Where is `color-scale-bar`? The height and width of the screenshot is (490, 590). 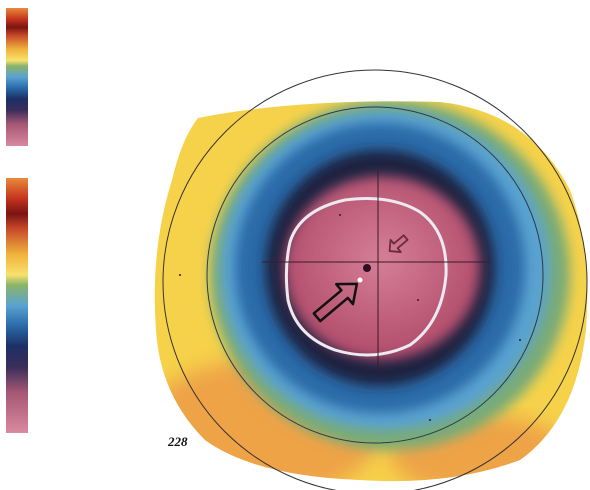 color-scale-bar is located at coordinates (17, 220).